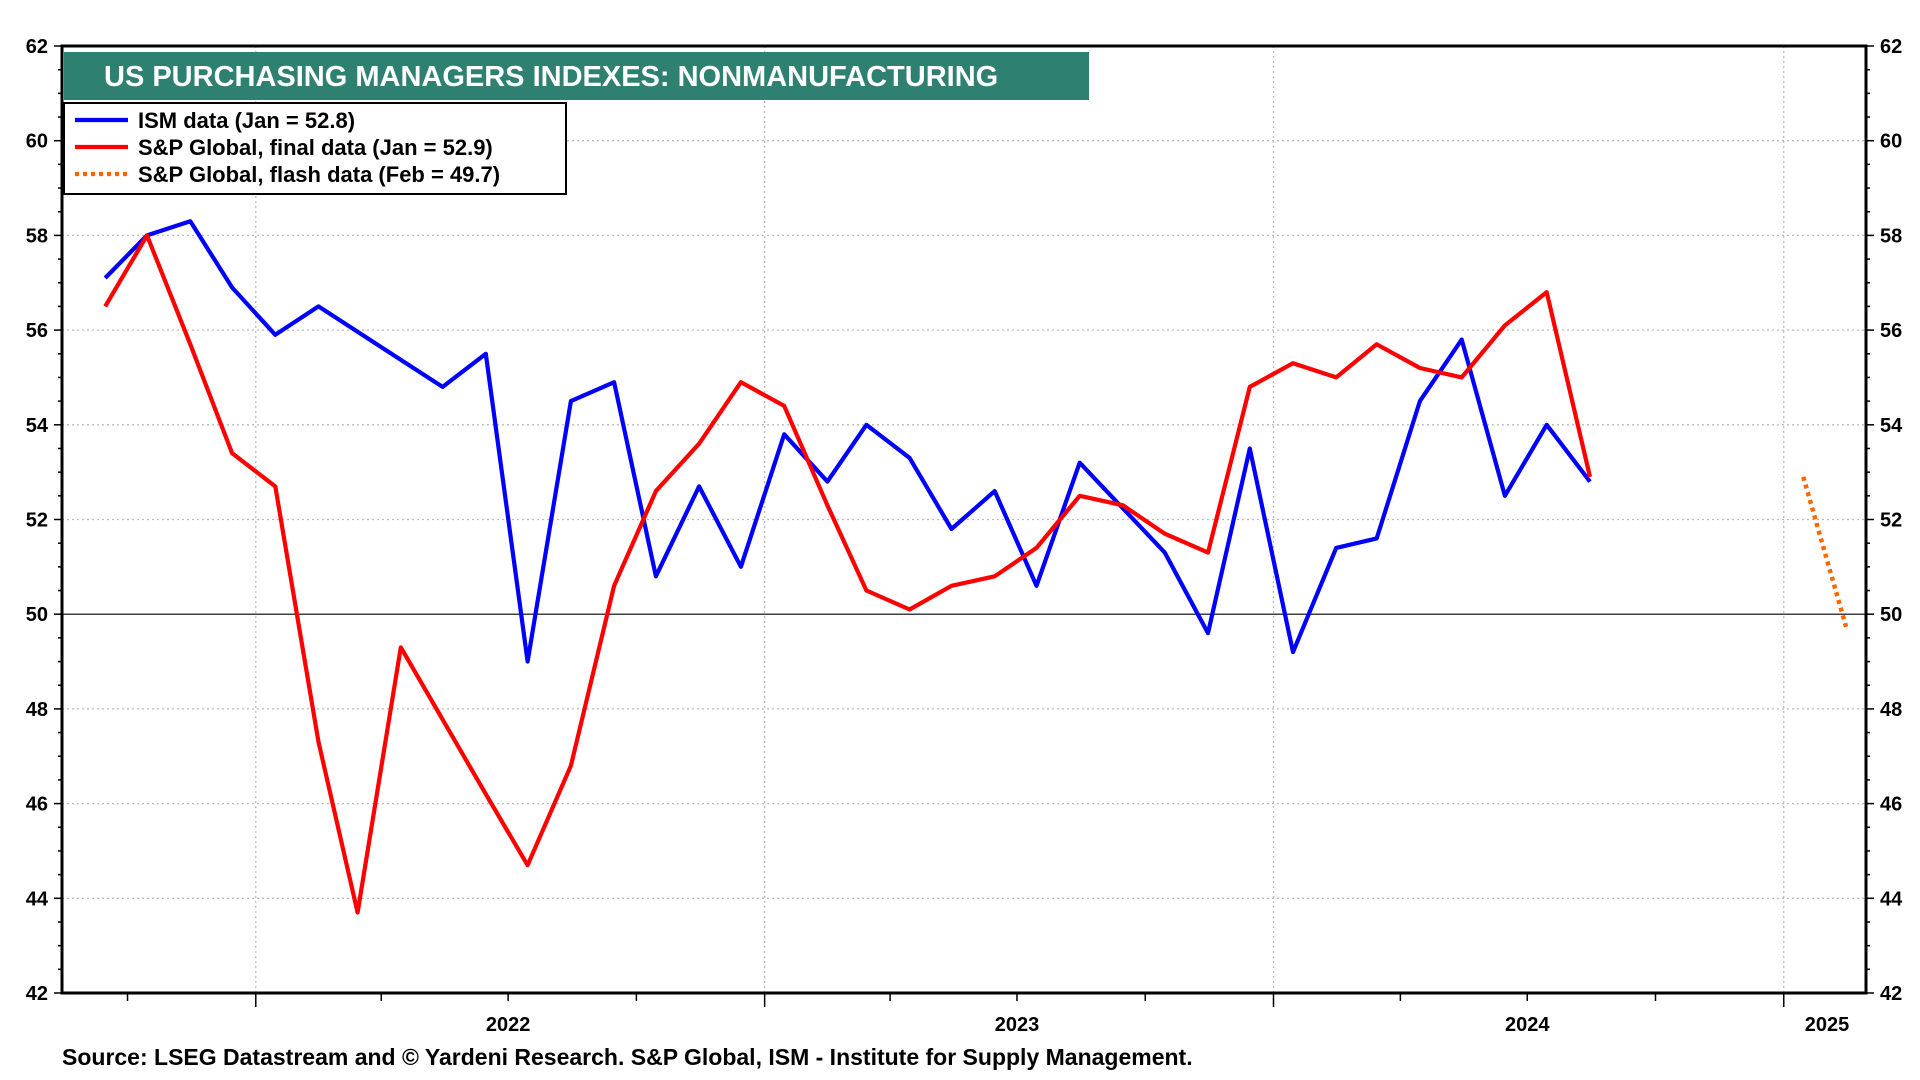 The width and height of the screenshot is (1920, 1080). I want to click on y-tick-label-left: 60, so click(37, 142).